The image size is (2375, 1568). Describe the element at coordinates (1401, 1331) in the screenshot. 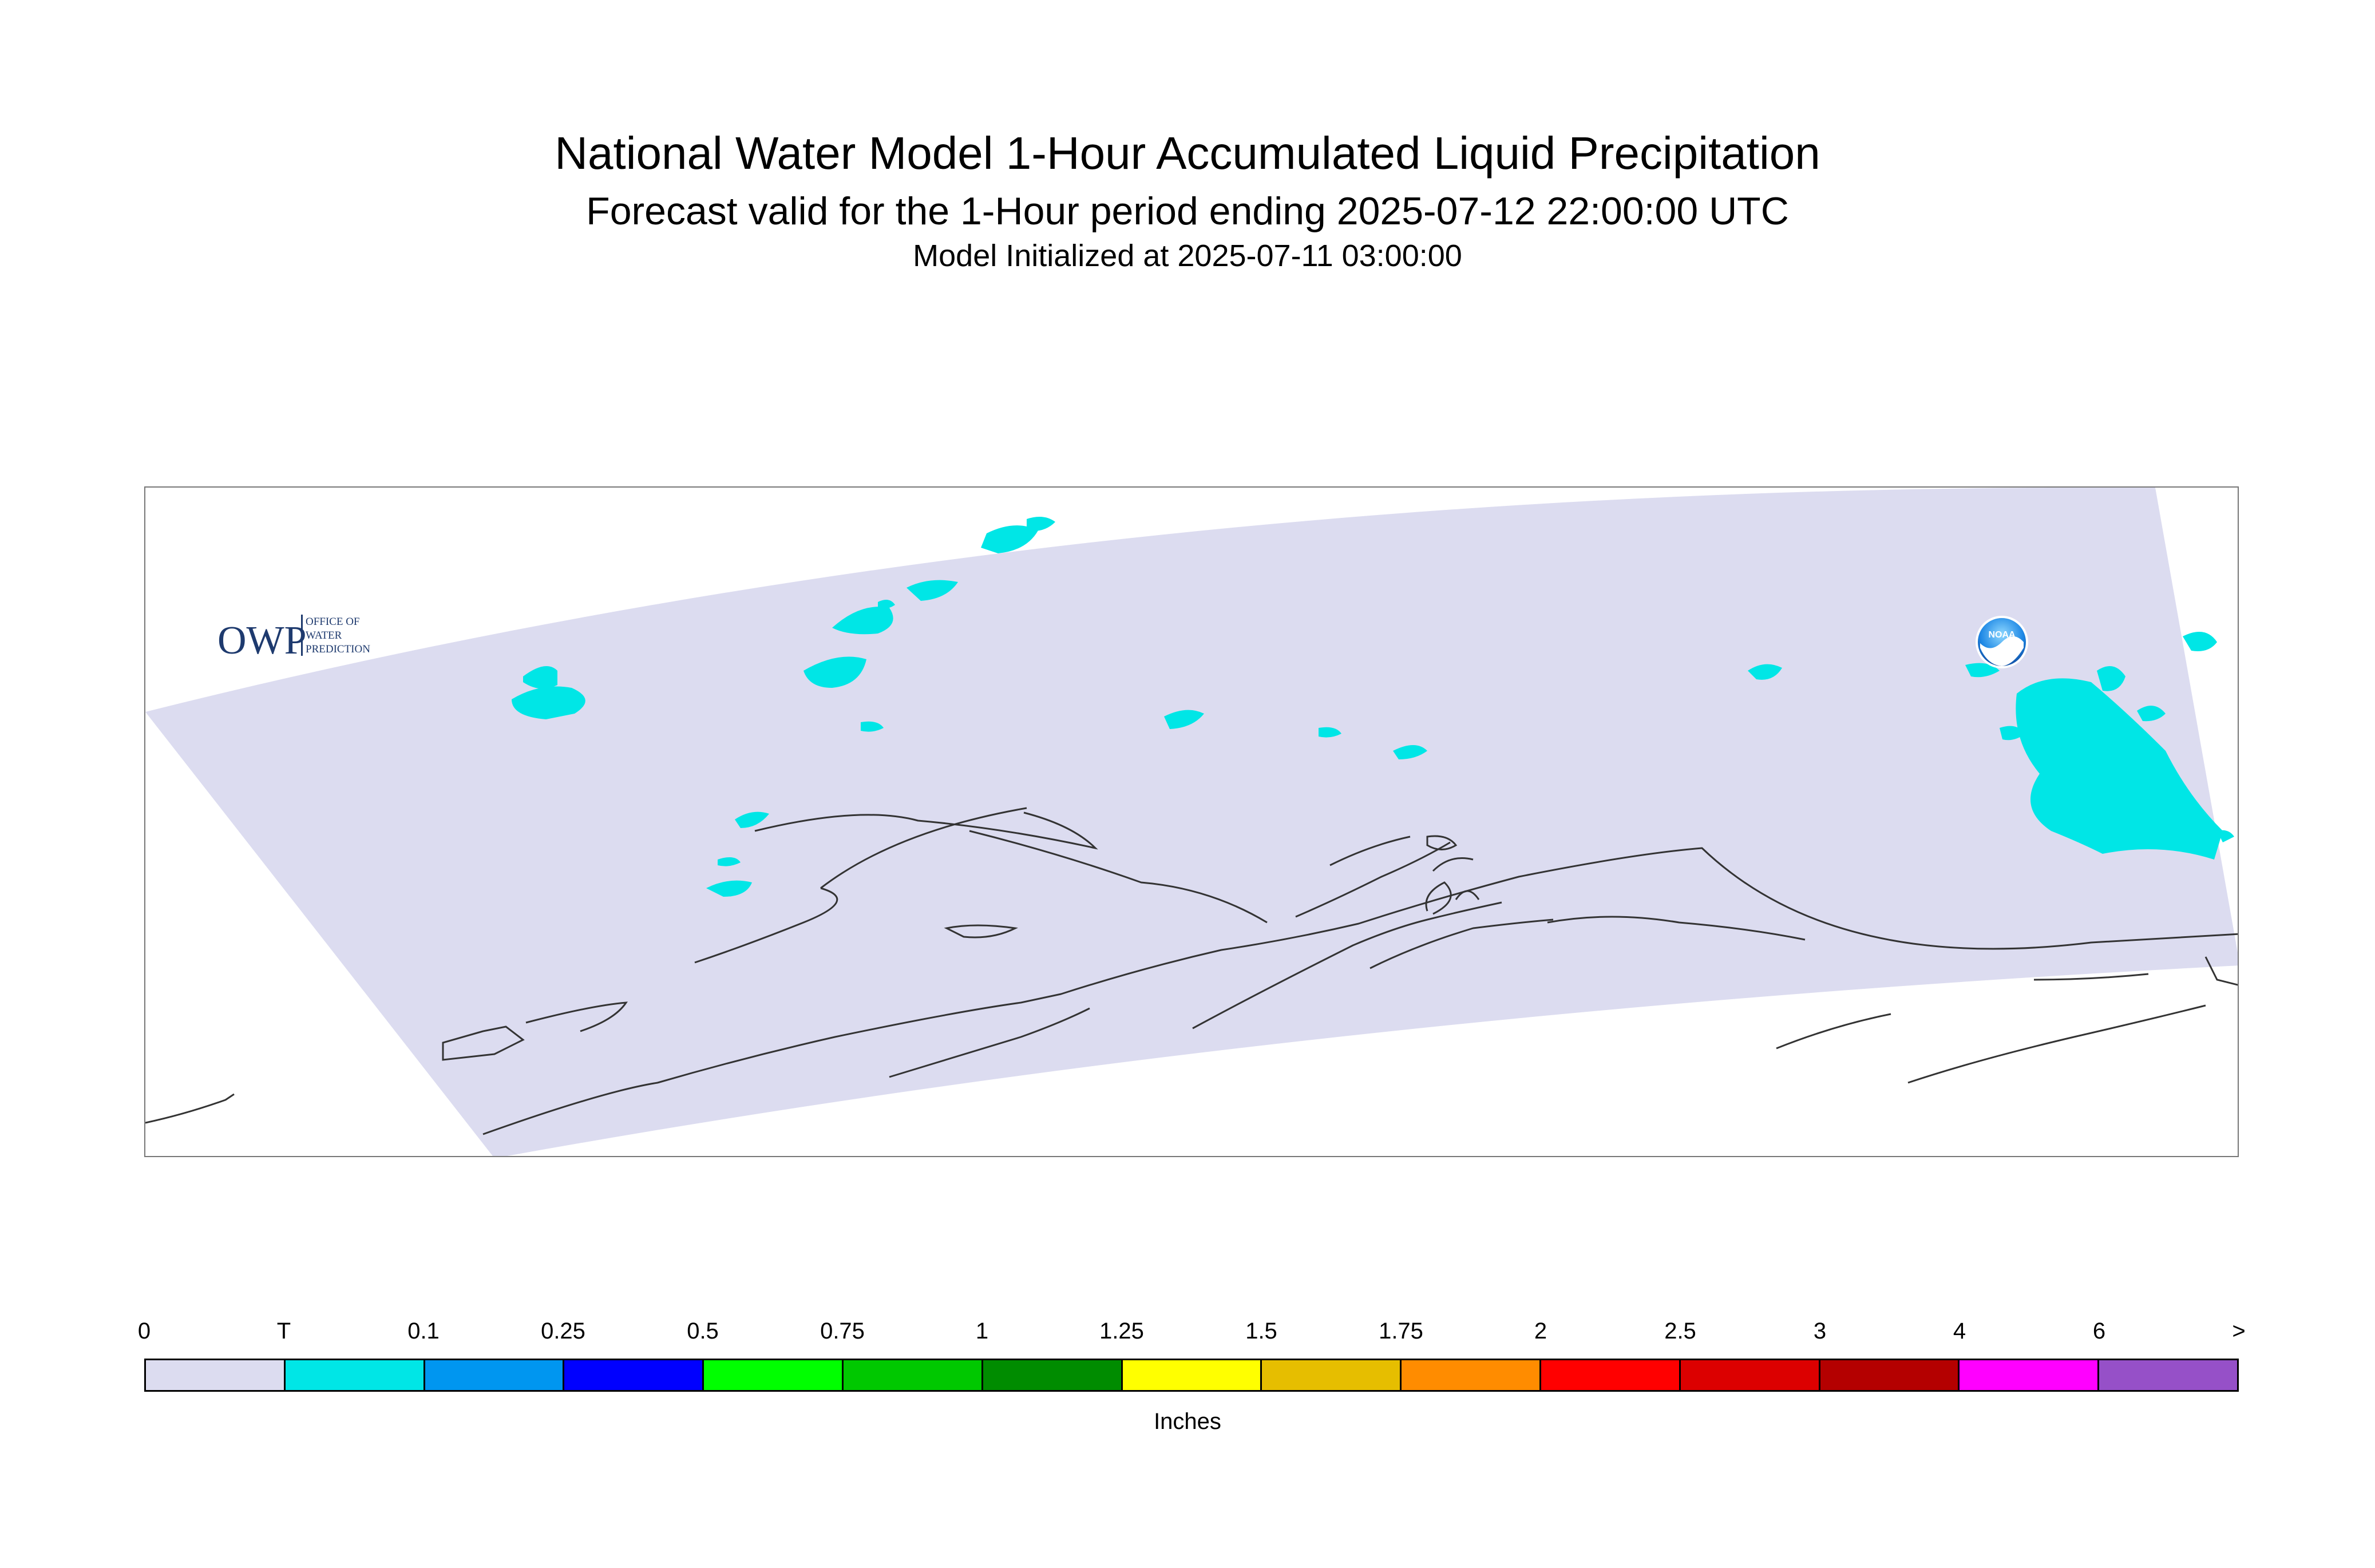

I see `legend-tick-label: 1.75` at that location.